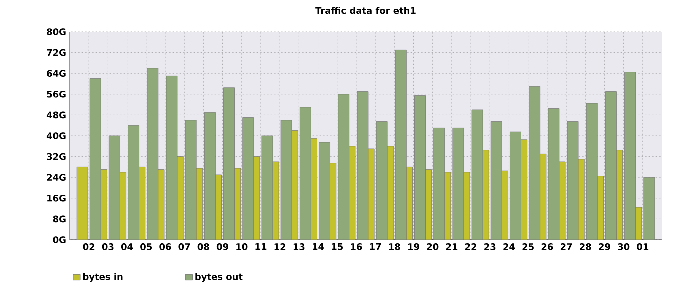 This screenshot has height=295, width=690. Describe the element at coordinates (261, 247) in the screenshot. I see `x-tick-label: 11` at that location.